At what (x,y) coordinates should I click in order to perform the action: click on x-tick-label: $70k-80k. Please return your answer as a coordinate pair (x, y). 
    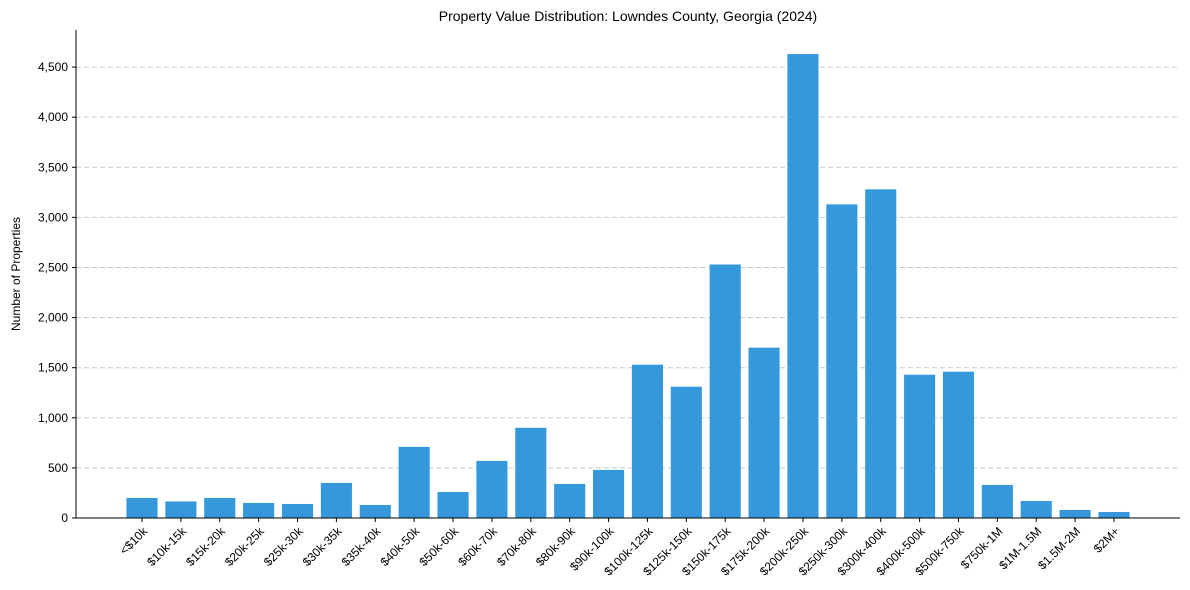
    Looking at the image, I should click on (517, 547).